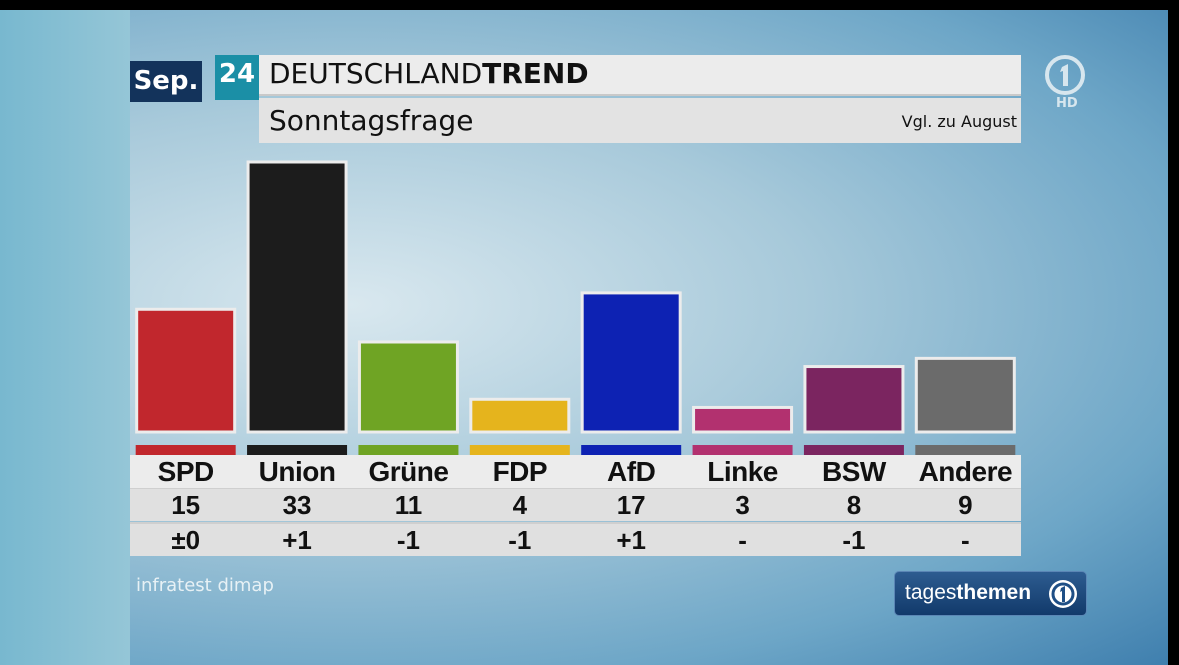 This screenshot has width=1179, height=665. Describe the element at coordinates (854, 399) in the screenshot. I see `bar-bsw` at that location.